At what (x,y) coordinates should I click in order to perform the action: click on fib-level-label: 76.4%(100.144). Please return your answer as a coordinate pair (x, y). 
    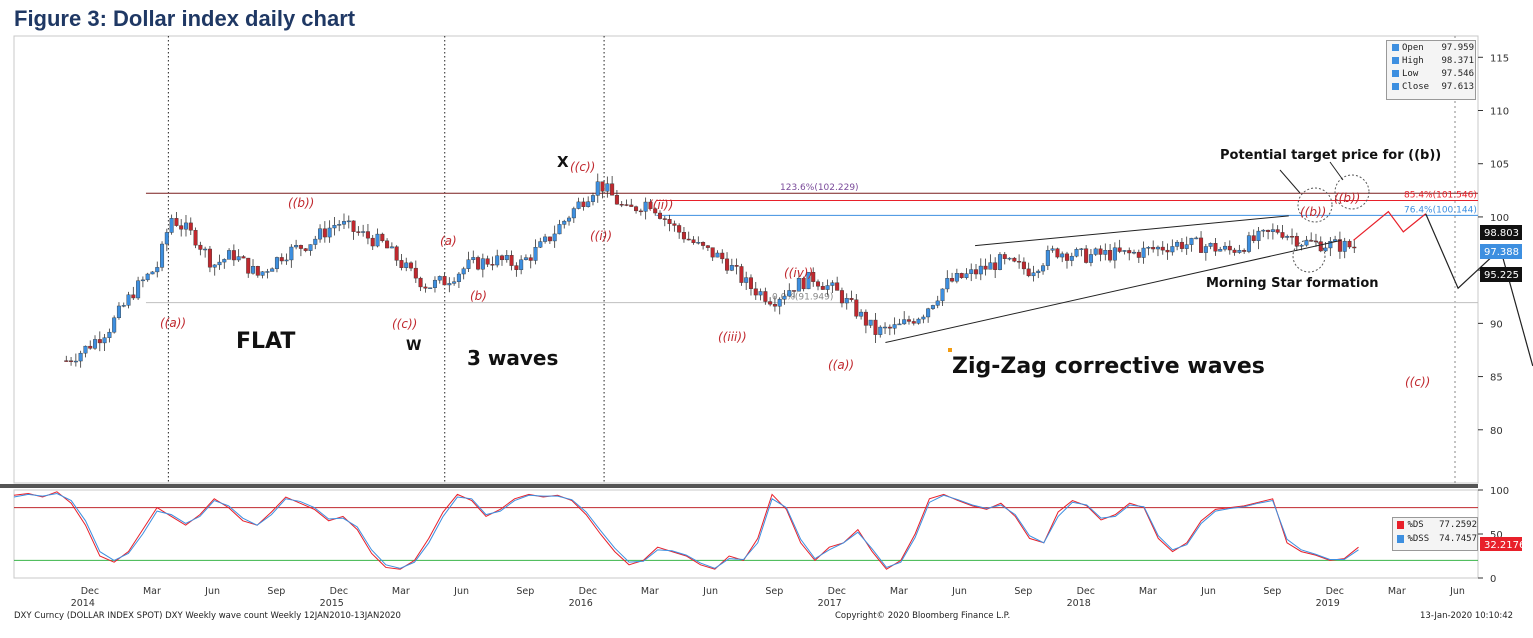
    Looking at the image, I should click on (1440, 210).